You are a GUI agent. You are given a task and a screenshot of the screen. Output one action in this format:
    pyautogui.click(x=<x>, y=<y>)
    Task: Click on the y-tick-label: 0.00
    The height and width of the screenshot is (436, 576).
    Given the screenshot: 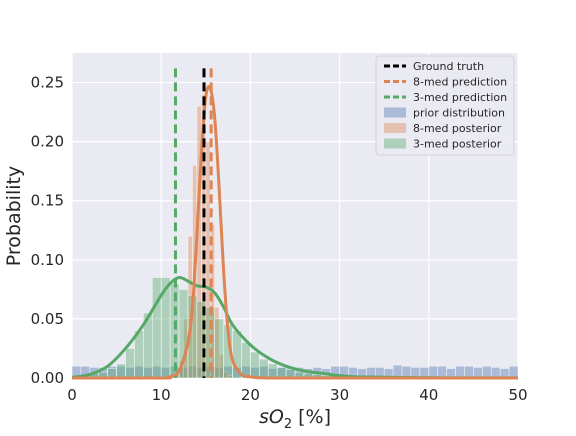 What is the action you would take?
    pyautogui.click(x=47, y=378)
    